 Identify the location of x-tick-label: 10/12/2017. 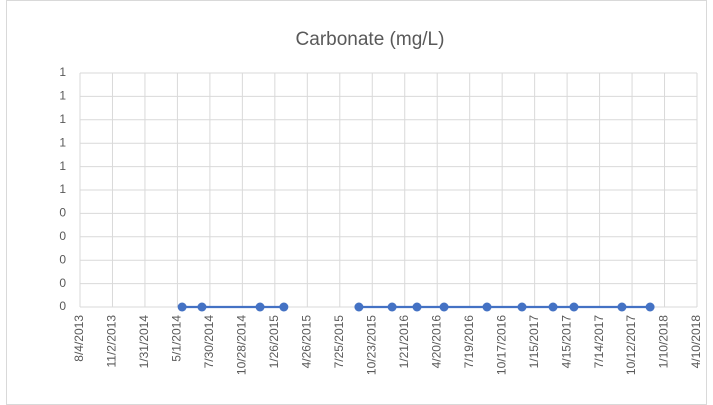
(631, 345).